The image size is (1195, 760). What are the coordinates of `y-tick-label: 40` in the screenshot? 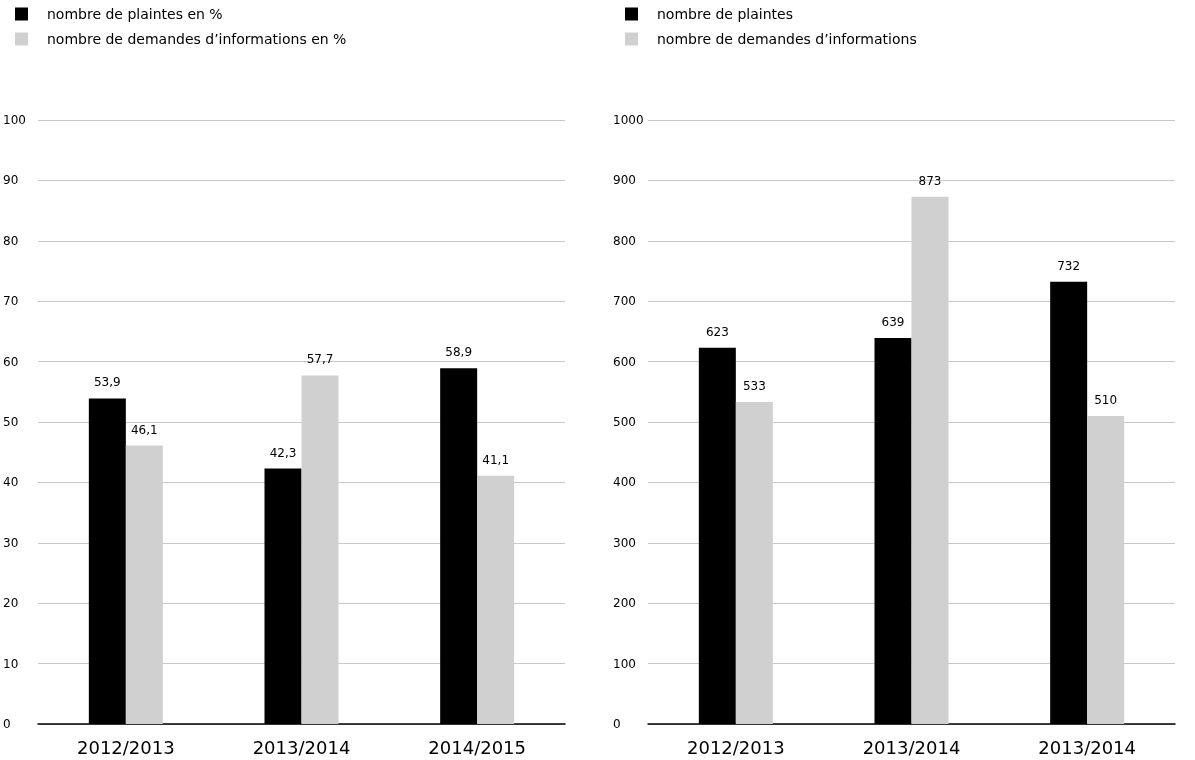 It's located at (11, 482).